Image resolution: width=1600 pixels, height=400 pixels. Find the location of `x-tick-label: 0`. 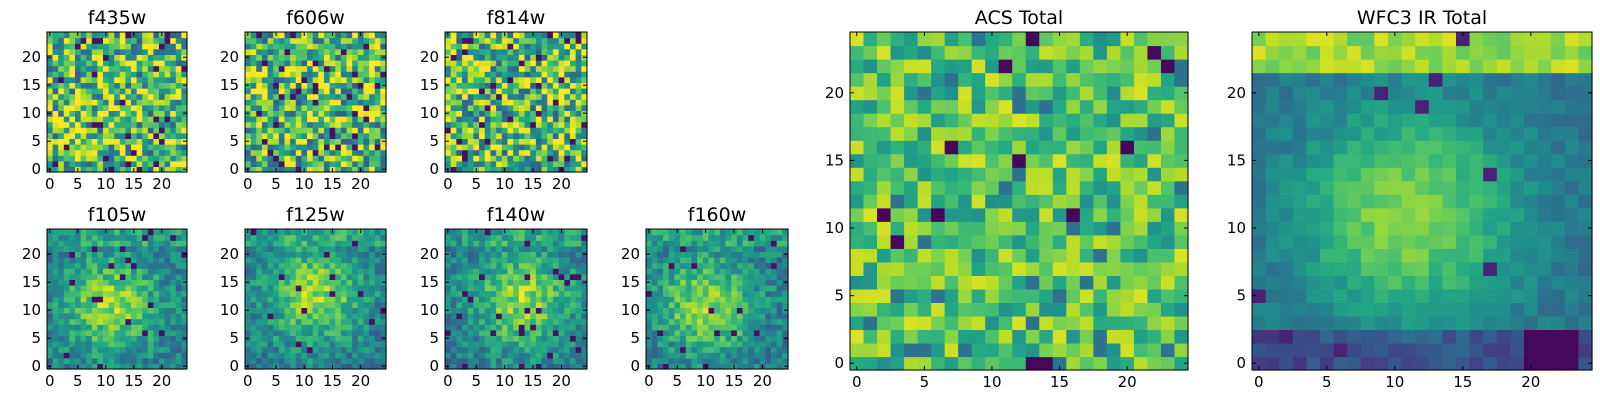

x-tick-label: 0 is located at coordinates (448, 381).